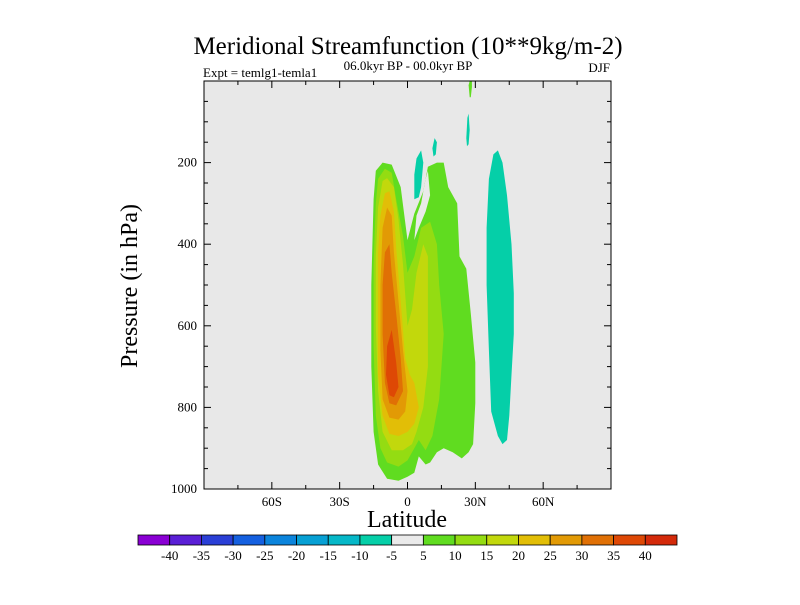 Image resolution: width=800 pixels, height=605 pixels. I want to click on contour-fills, so click(442, 281).